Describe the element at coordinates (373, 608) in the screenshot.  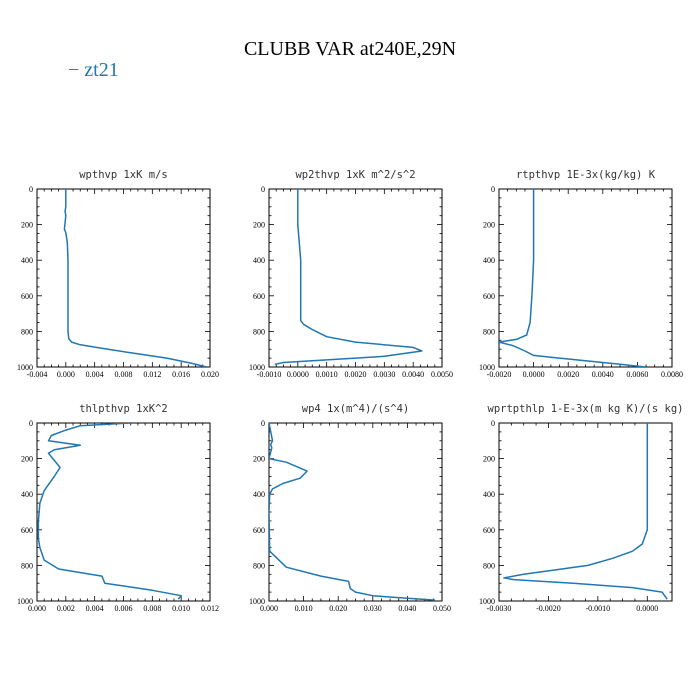
I see `x-tick-label: 0.030` at that location.